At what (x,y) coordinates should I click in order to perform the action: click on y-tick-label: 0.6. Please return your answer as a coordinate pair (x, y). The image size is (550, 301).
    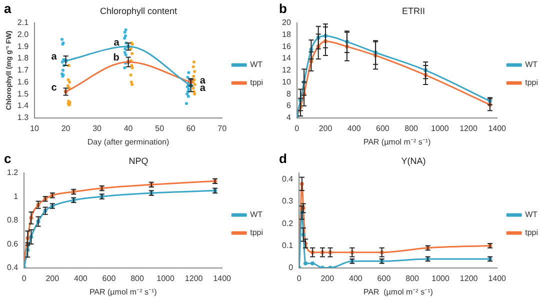
    Looking at the image, I should click on (12, 243).